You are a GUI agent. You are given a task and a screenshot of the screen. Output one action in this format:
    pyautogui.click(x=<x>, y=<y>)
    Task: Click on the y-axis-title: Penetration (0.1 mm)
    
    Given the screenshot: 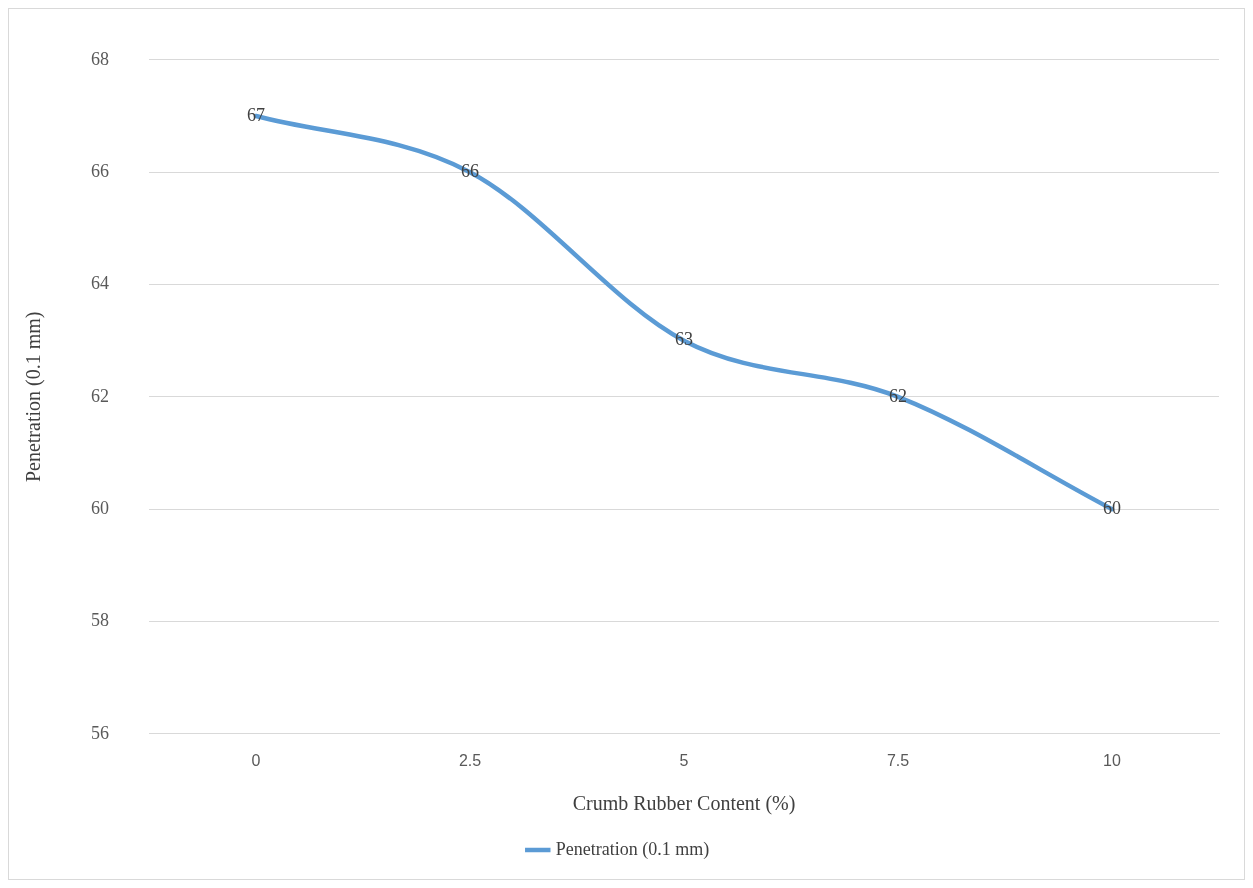 What is the action you would take?
    pyautogui.click(x=34, y=397)
    